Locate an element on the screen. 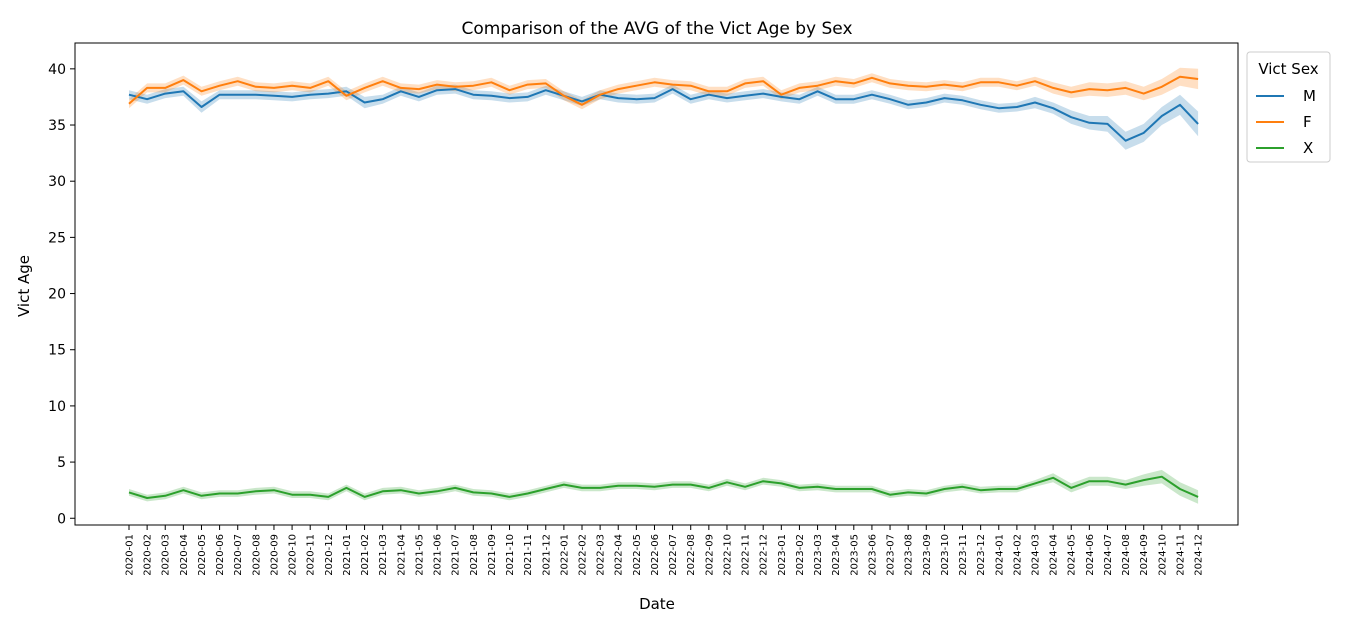 The height and width of the screenshot is (625, 1363). x-tick-label: 2023-05 is located at coordinates (854, 555).